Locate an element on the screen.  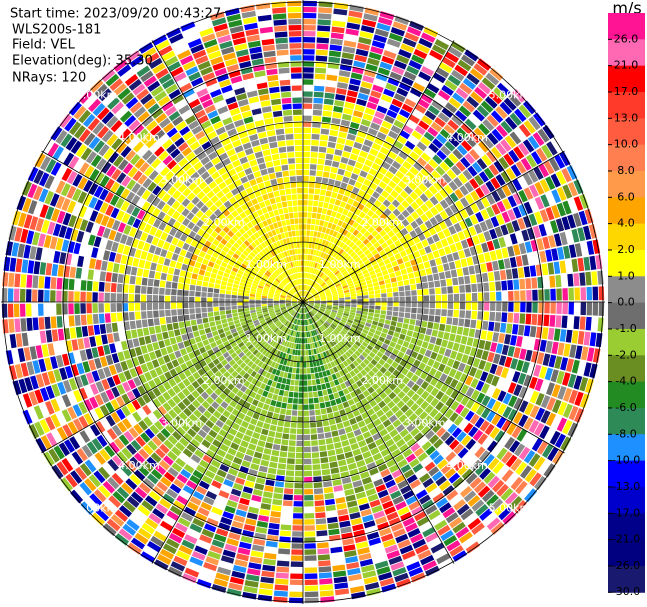
colorbar-label: -1.0 is located at coordinates (625, 328).